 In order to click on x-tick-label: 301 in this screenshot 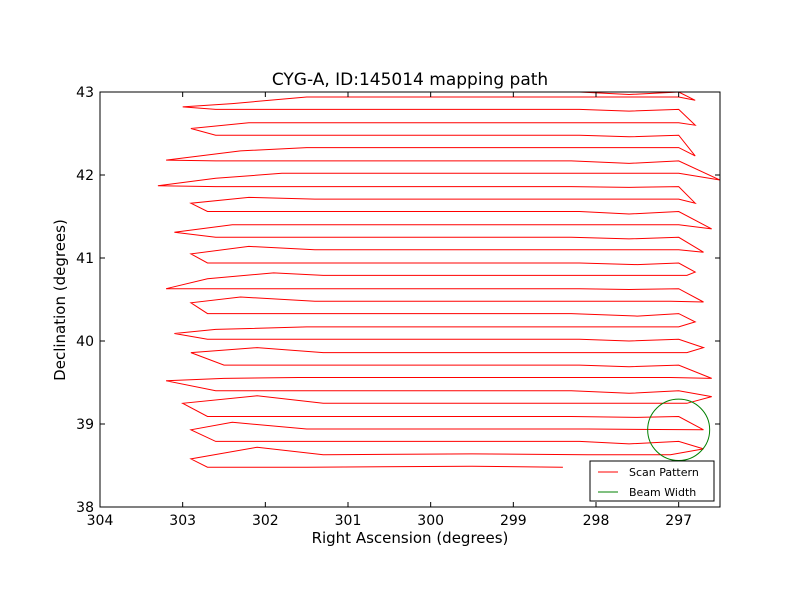, I will do `click(348, 521)`.